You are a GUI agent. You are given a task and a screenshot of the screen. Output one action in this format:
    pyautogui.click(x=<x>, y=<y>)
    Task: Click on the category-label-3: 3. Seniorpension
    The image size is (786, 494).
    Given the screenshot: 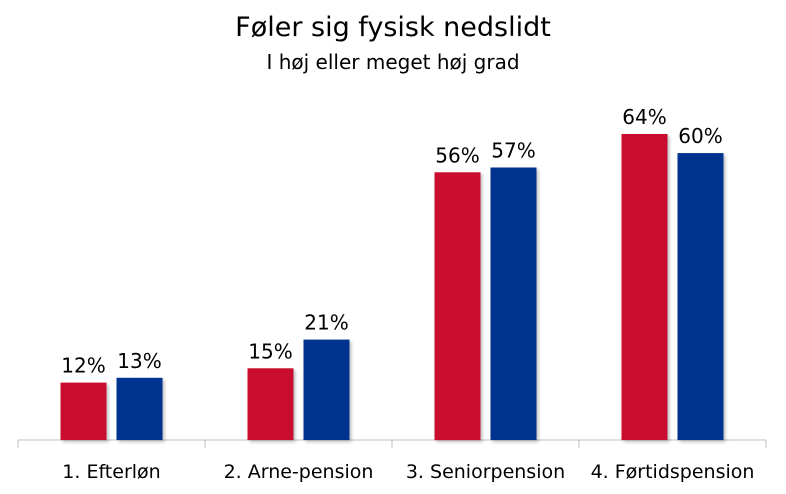 What is the action you would take?
    pyautogui.click(x=485, y=472)
    